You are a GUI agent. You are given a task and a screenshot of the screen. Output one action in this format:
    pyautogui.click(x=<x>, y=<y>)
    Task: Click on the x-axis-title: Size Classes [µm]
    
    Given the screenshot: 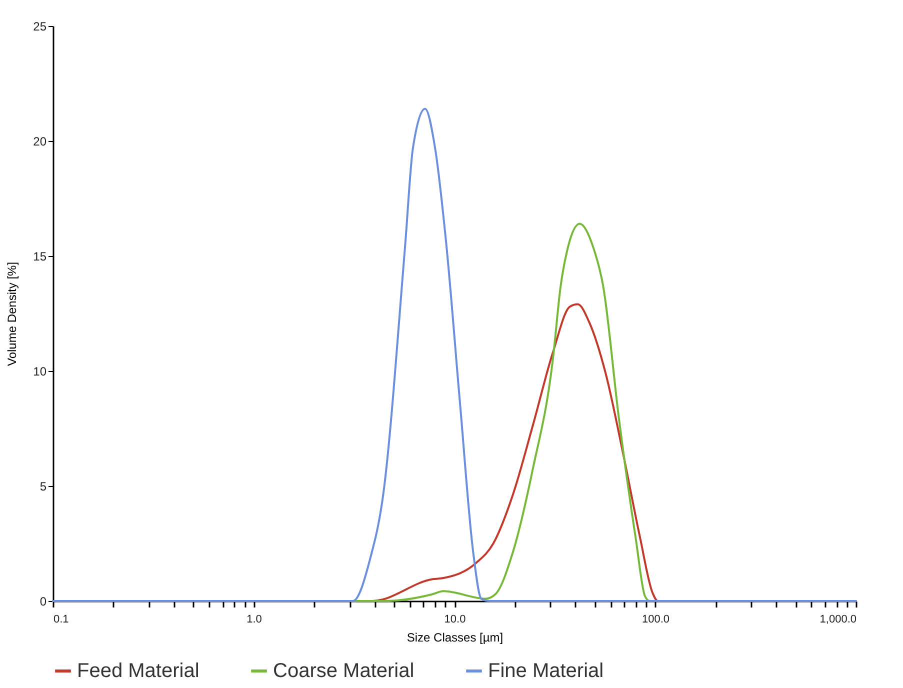 What is the action you would take?
    pyautogui.click(x=455, y=637)
    